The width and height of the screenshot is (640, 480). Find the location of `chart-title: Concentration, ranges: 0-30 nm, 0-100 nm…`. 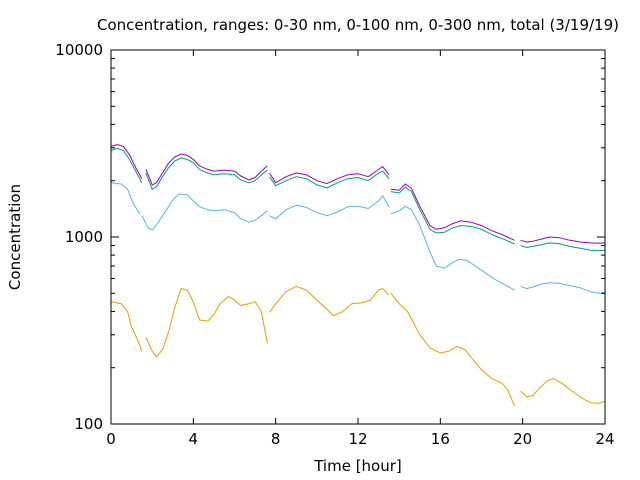

chart-title: Concentration, ranges: 0-30 nm, 0-100 nm… is located at coordinates (358, 25).